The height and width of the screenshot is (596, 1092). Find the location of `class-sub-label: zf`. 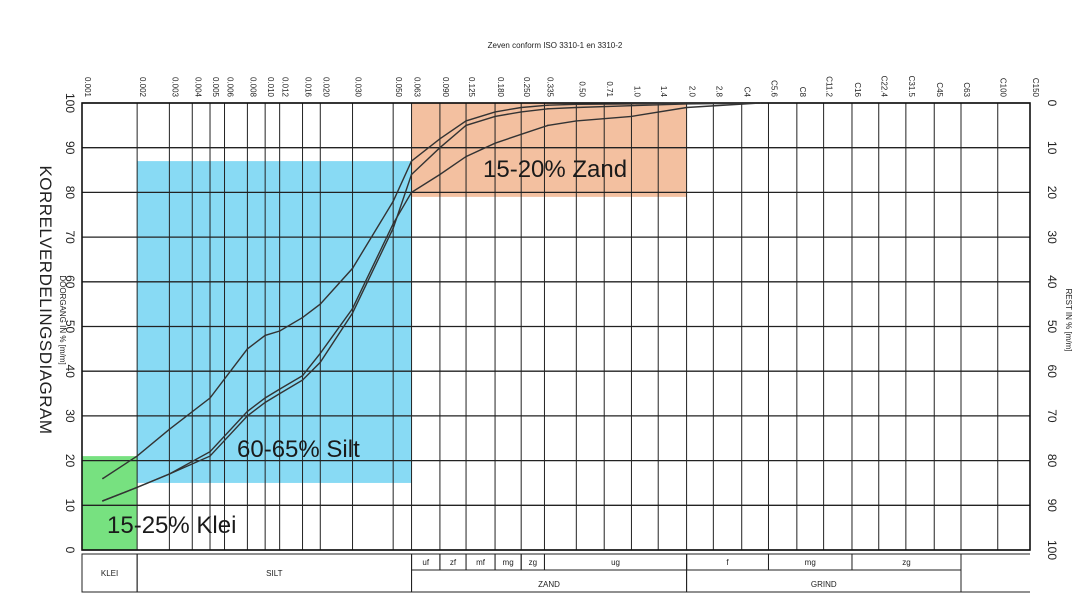

class-sub-label: zf is located at coordinates (453, 562).